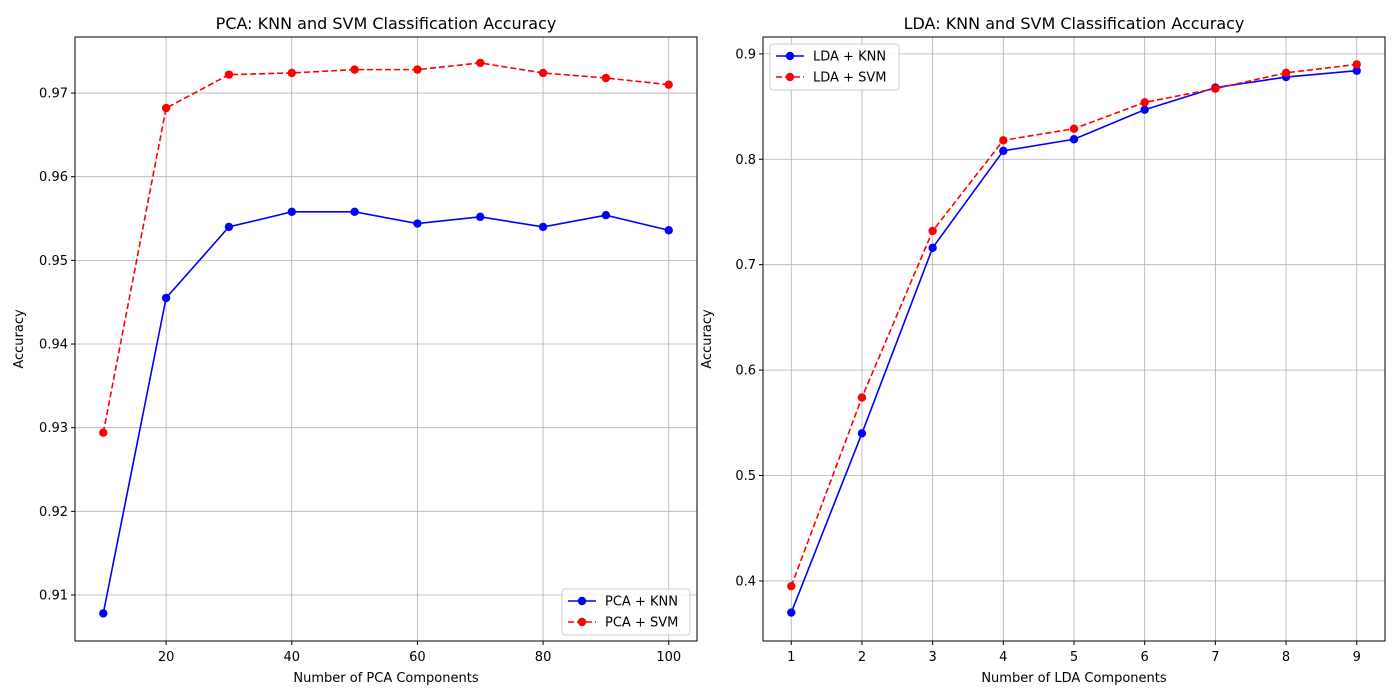  What do you see at coordinates (1357, 657) in the screenshot?
I see `chart2-x-tick-label-8: 9` at bounding box center [1357, 657].